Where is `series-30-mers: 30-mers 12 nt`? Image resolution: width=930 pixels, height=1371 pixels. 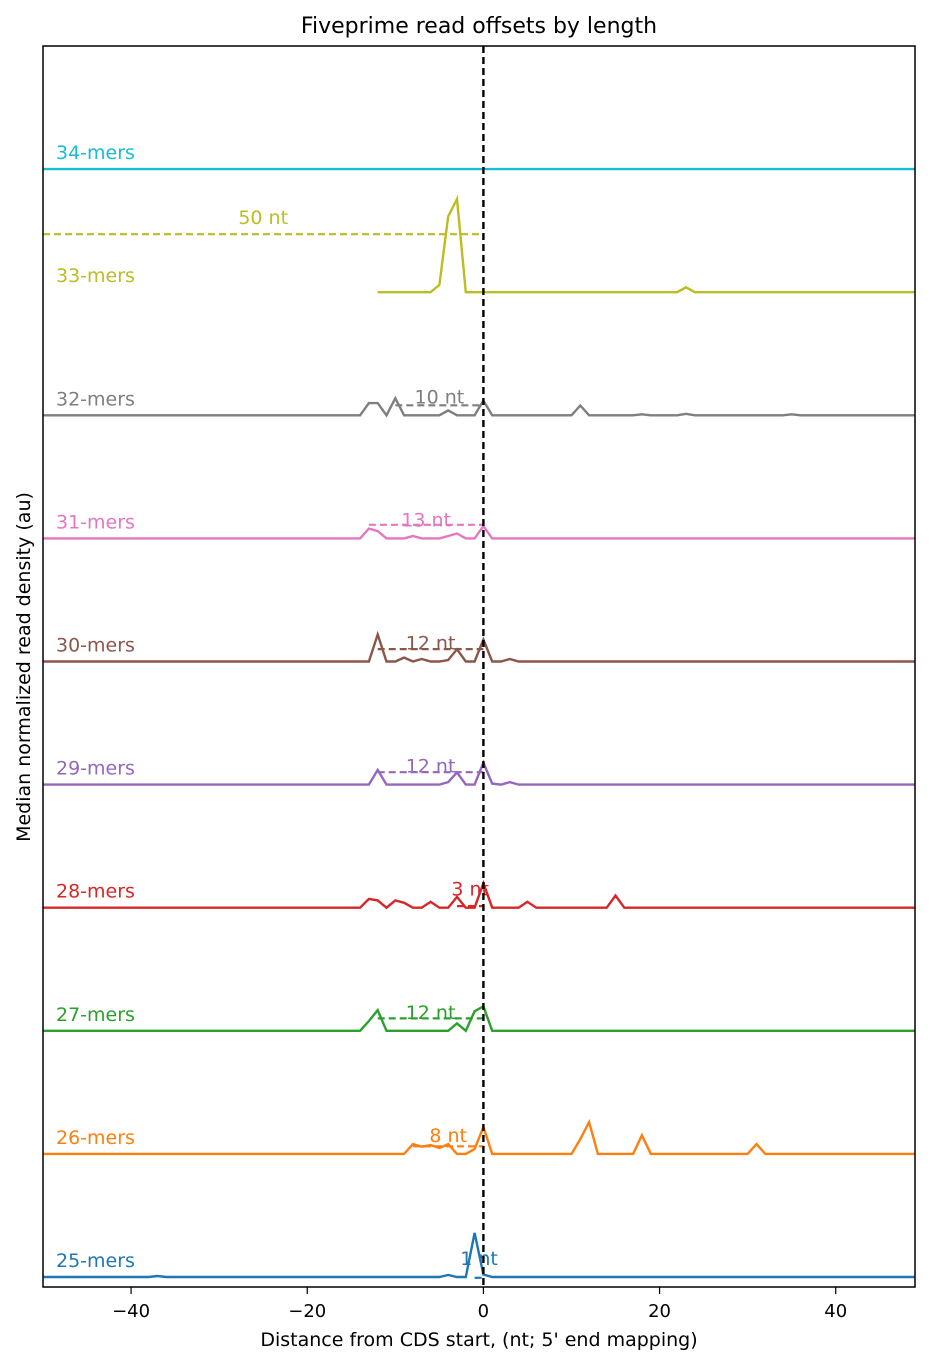 series-30-mers: 30-mers 12 nt is located at coordinates (479, 646).